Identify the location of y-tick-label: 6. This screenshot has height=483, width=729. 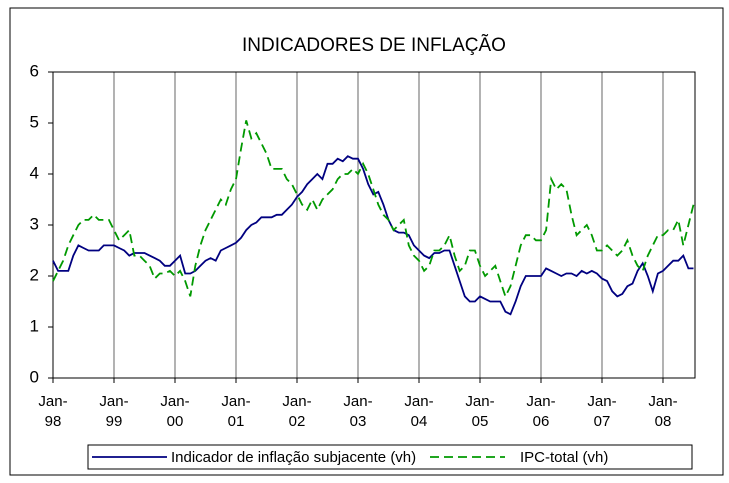
(34, 70).